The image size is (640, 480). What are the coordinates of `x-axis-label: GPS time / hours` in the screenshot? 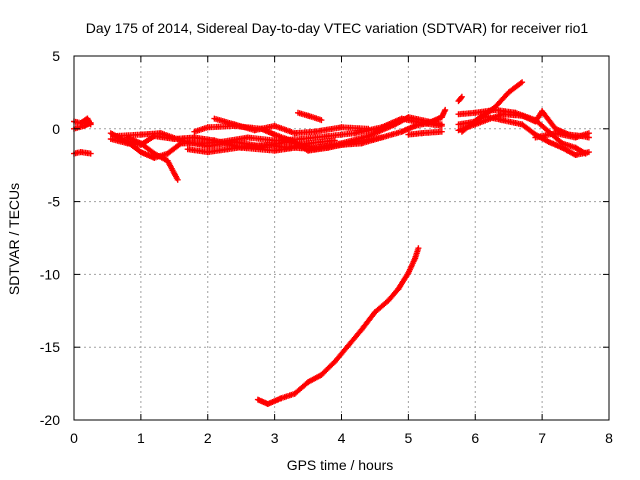 It's located at (340, 465).